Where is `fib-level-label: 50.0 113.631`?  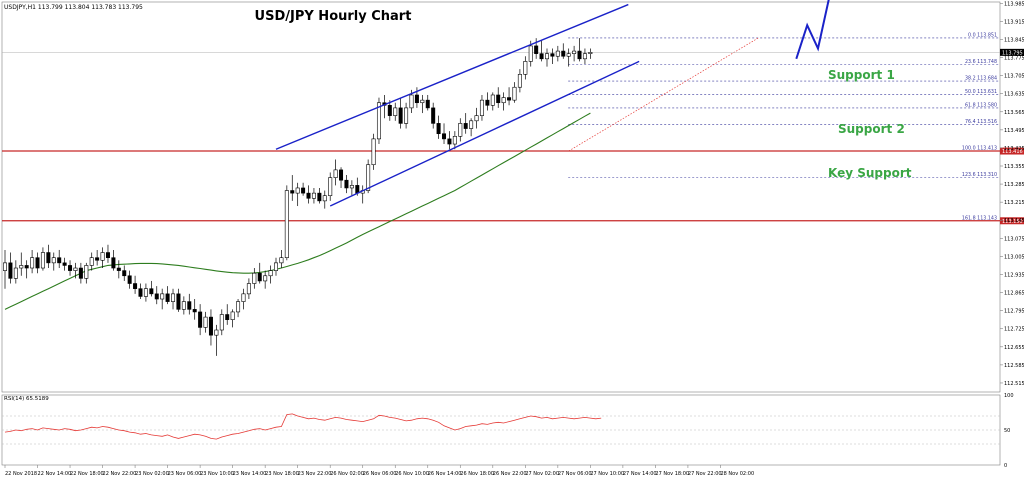
fib-level-label: 50.0 113.631 is located at coordinates (981, 92).